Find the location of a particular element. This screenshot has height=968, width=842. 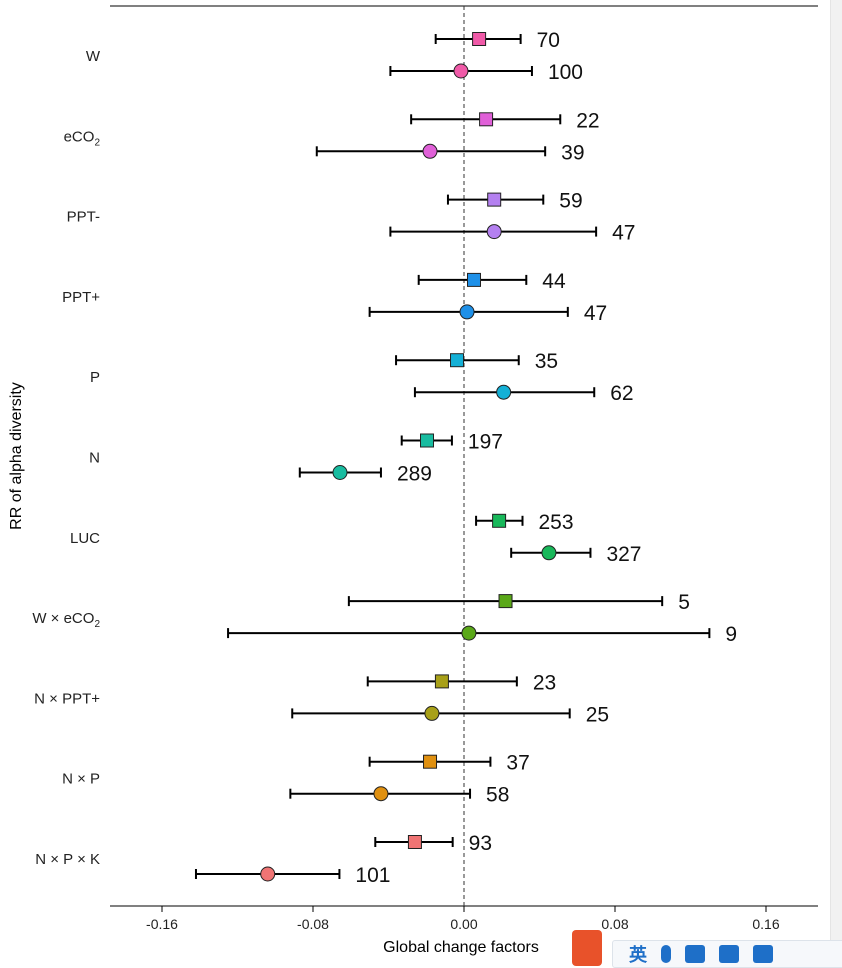

row-p: P 35 62 is located at coordinates (362, 377).